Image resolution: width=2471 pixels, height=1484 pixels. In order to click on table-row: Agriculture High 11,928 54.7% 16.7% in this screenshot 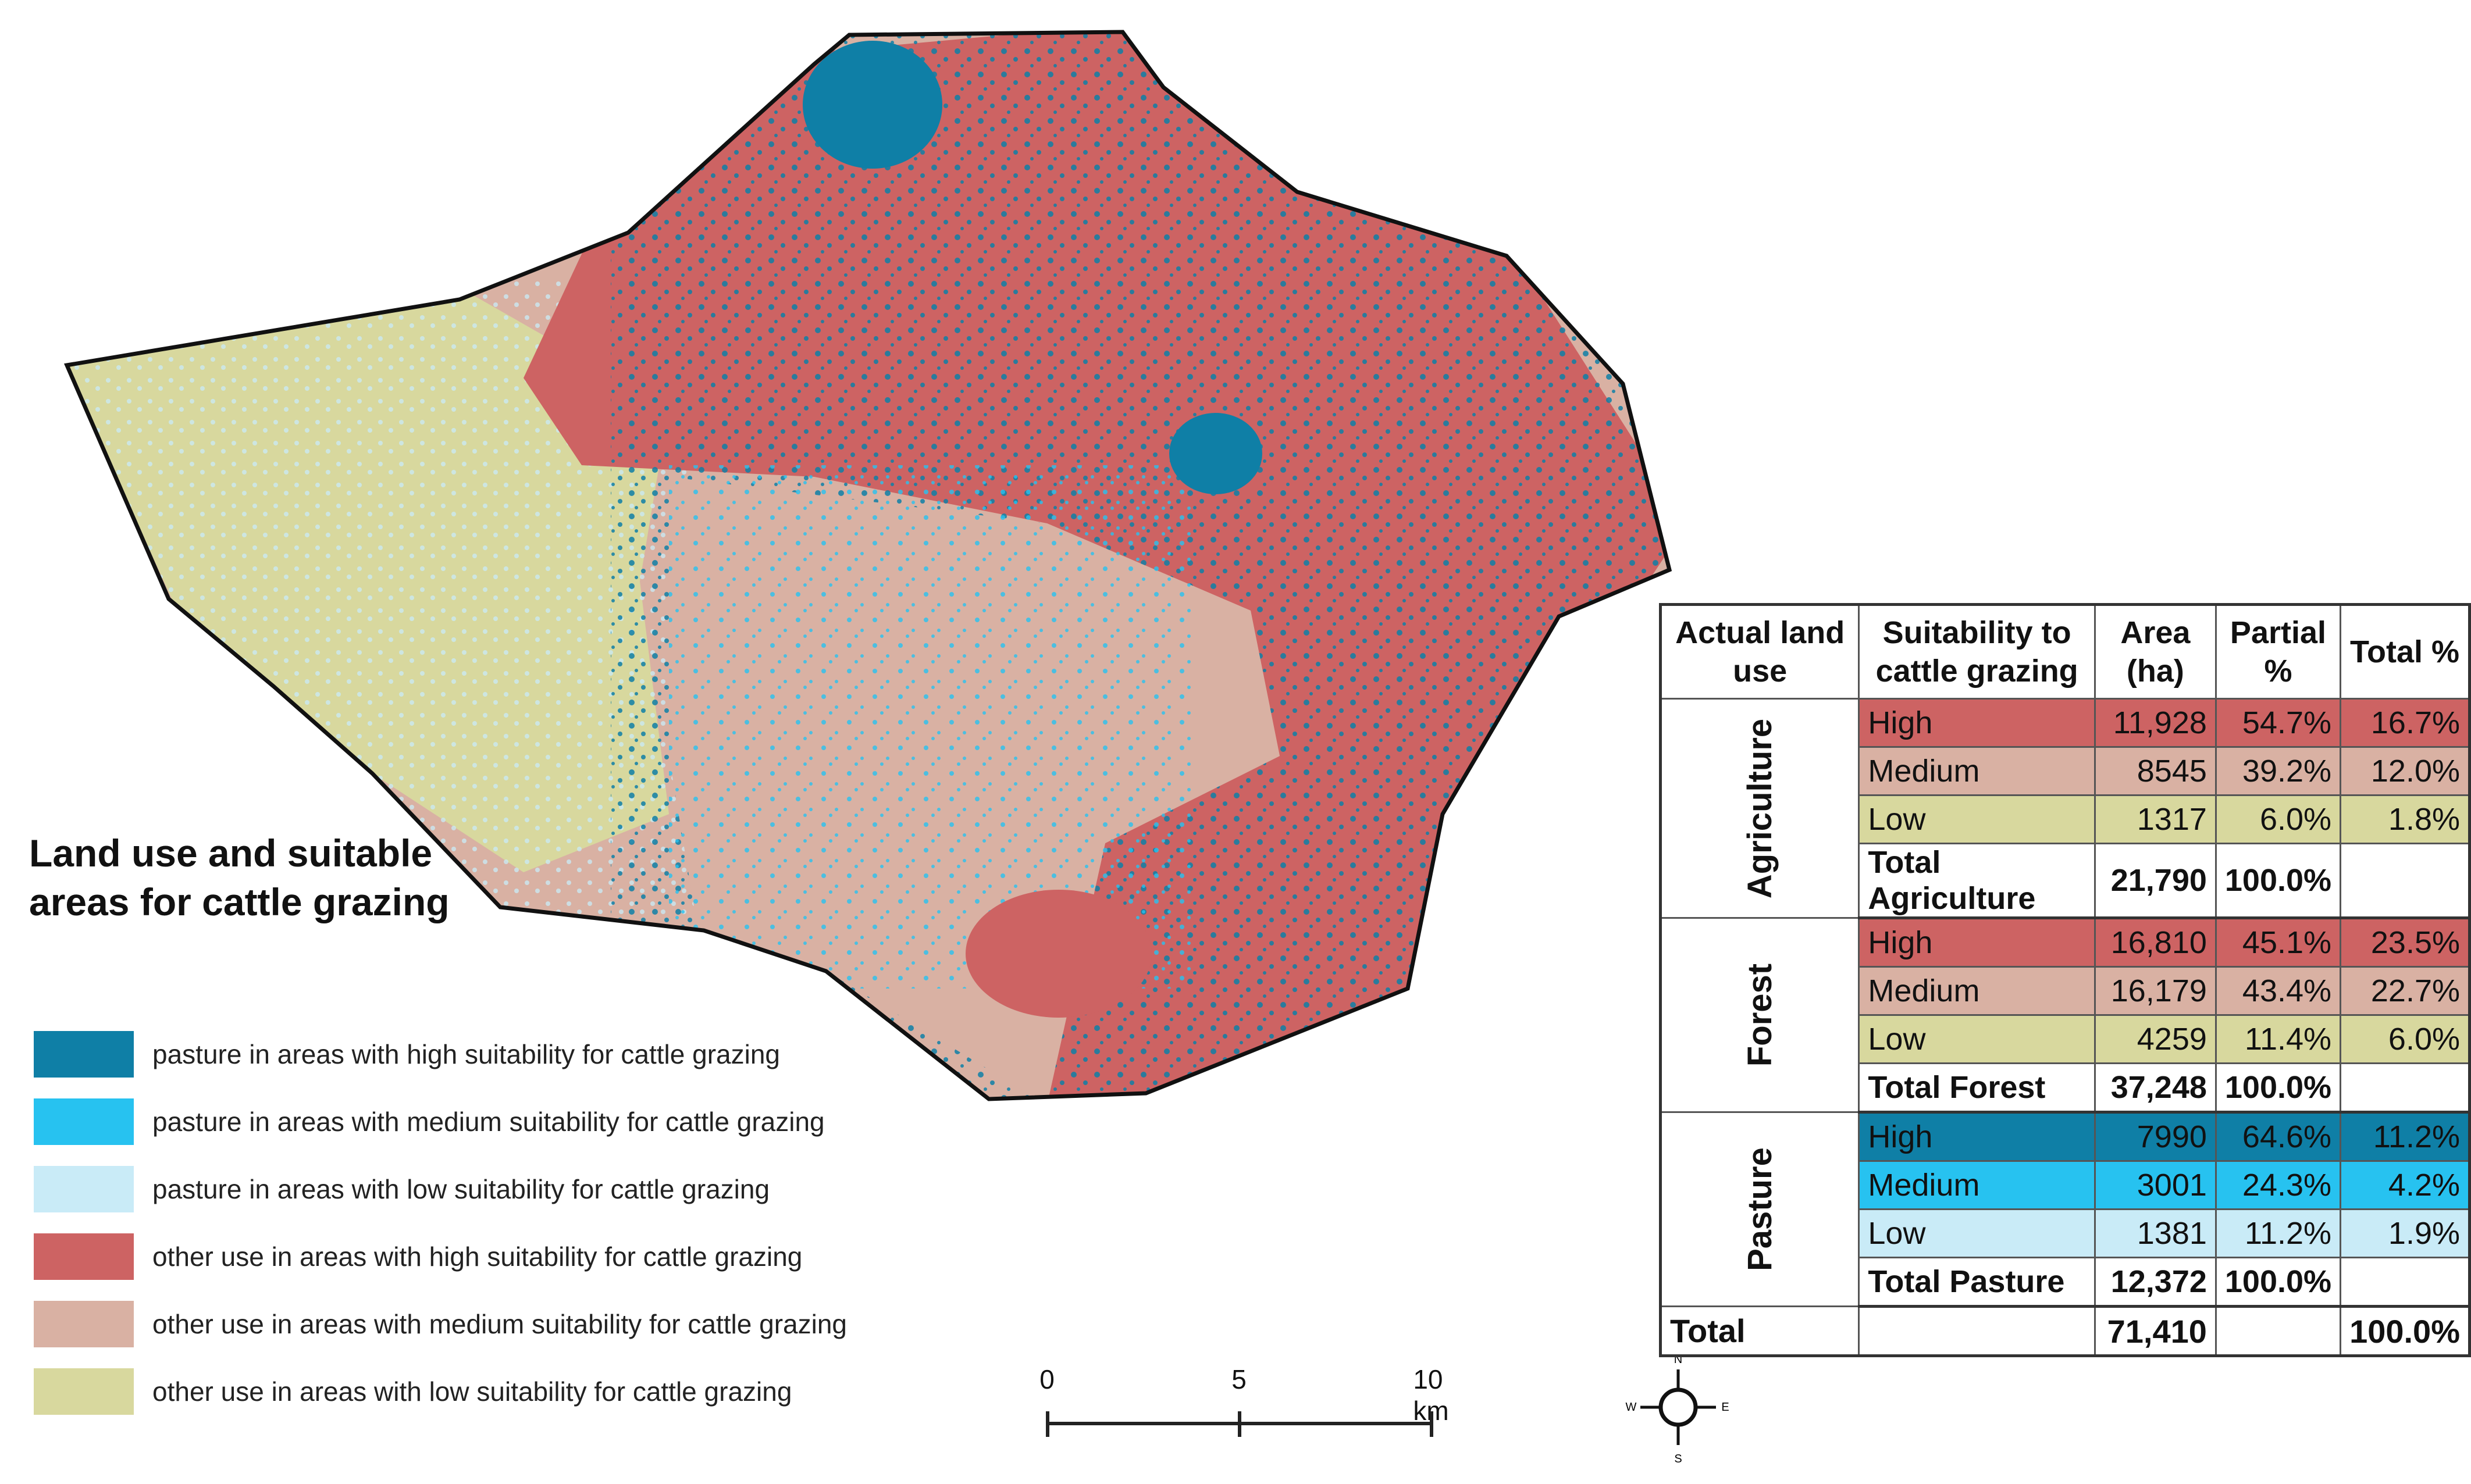, I will do `click(2064, 808)`.